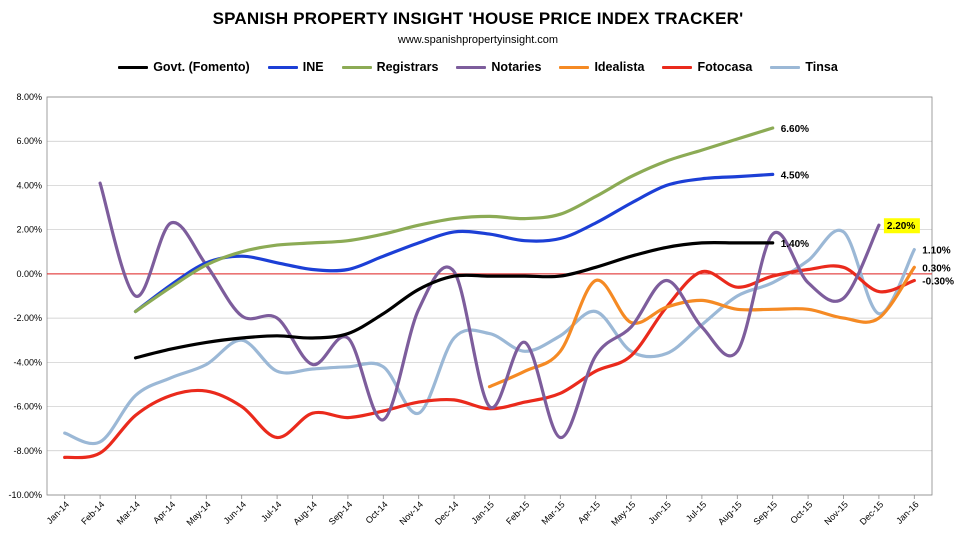 The width and height of the screenshot is (956, 550). What do you see at coordinates (27, 362) in the screenshot?
I see `y-tick-label: -4.00%` at bounding box center [27, 362].